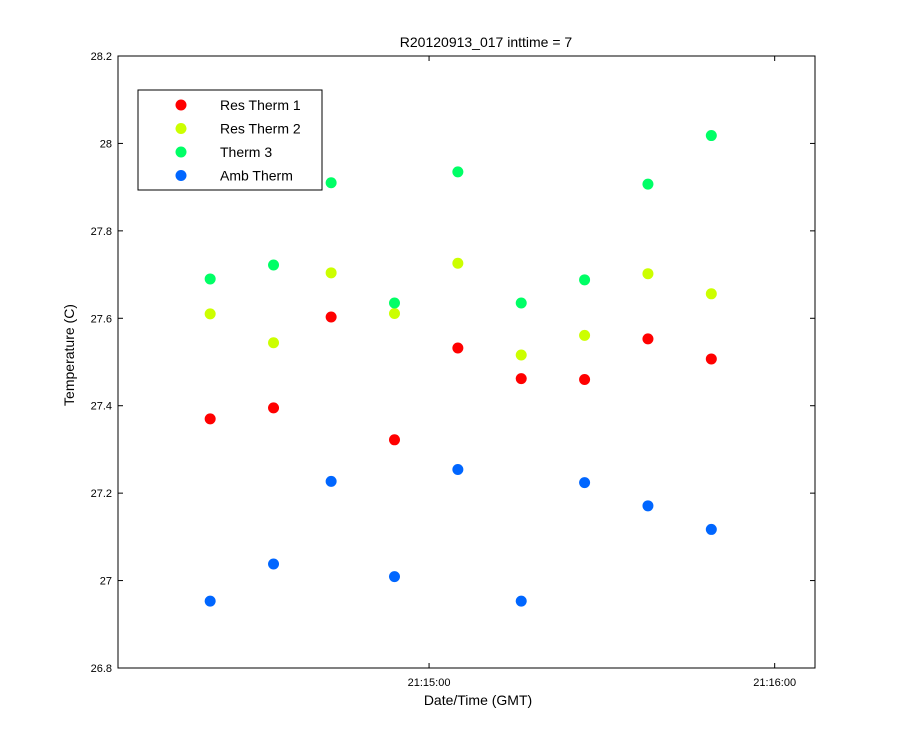 The height and width of the screenshot is (750, 900). Describe the element at coordinates (101, 232) in the screenshot. I see `y-tick-label: 27.8` at that location.